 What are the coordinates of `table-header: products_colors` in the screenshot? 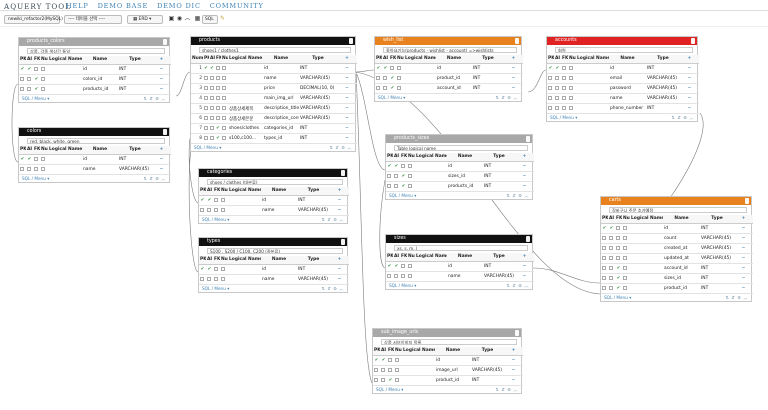 It's located at (94, 42).